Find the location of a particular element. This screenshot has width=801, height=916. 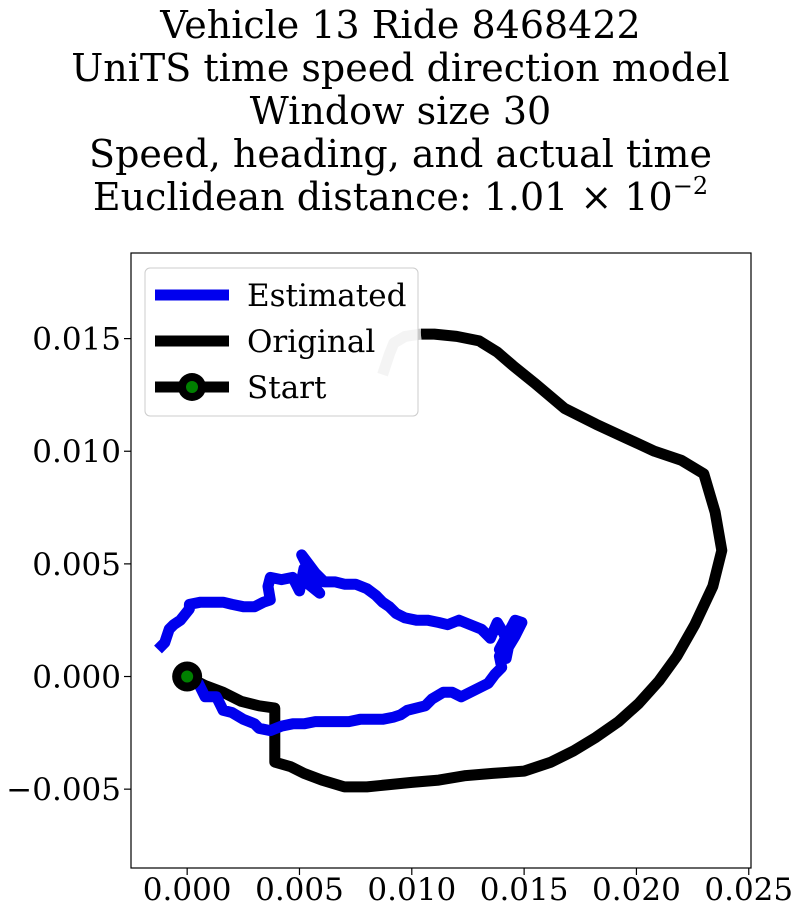

title-line-5: Euclidean distance: 1.01 × 10−2 is located at coordinates (400, 196).